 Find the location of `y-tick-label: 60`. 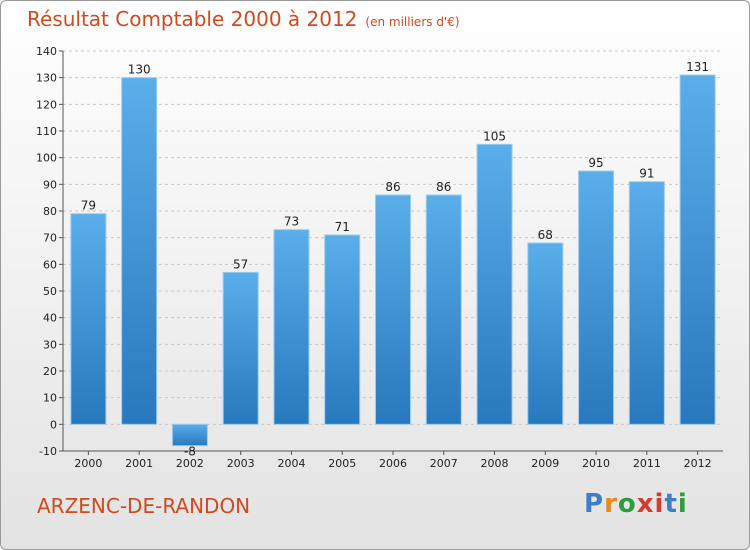

y-tick-label: 60 is located at coordinates (50, 264).